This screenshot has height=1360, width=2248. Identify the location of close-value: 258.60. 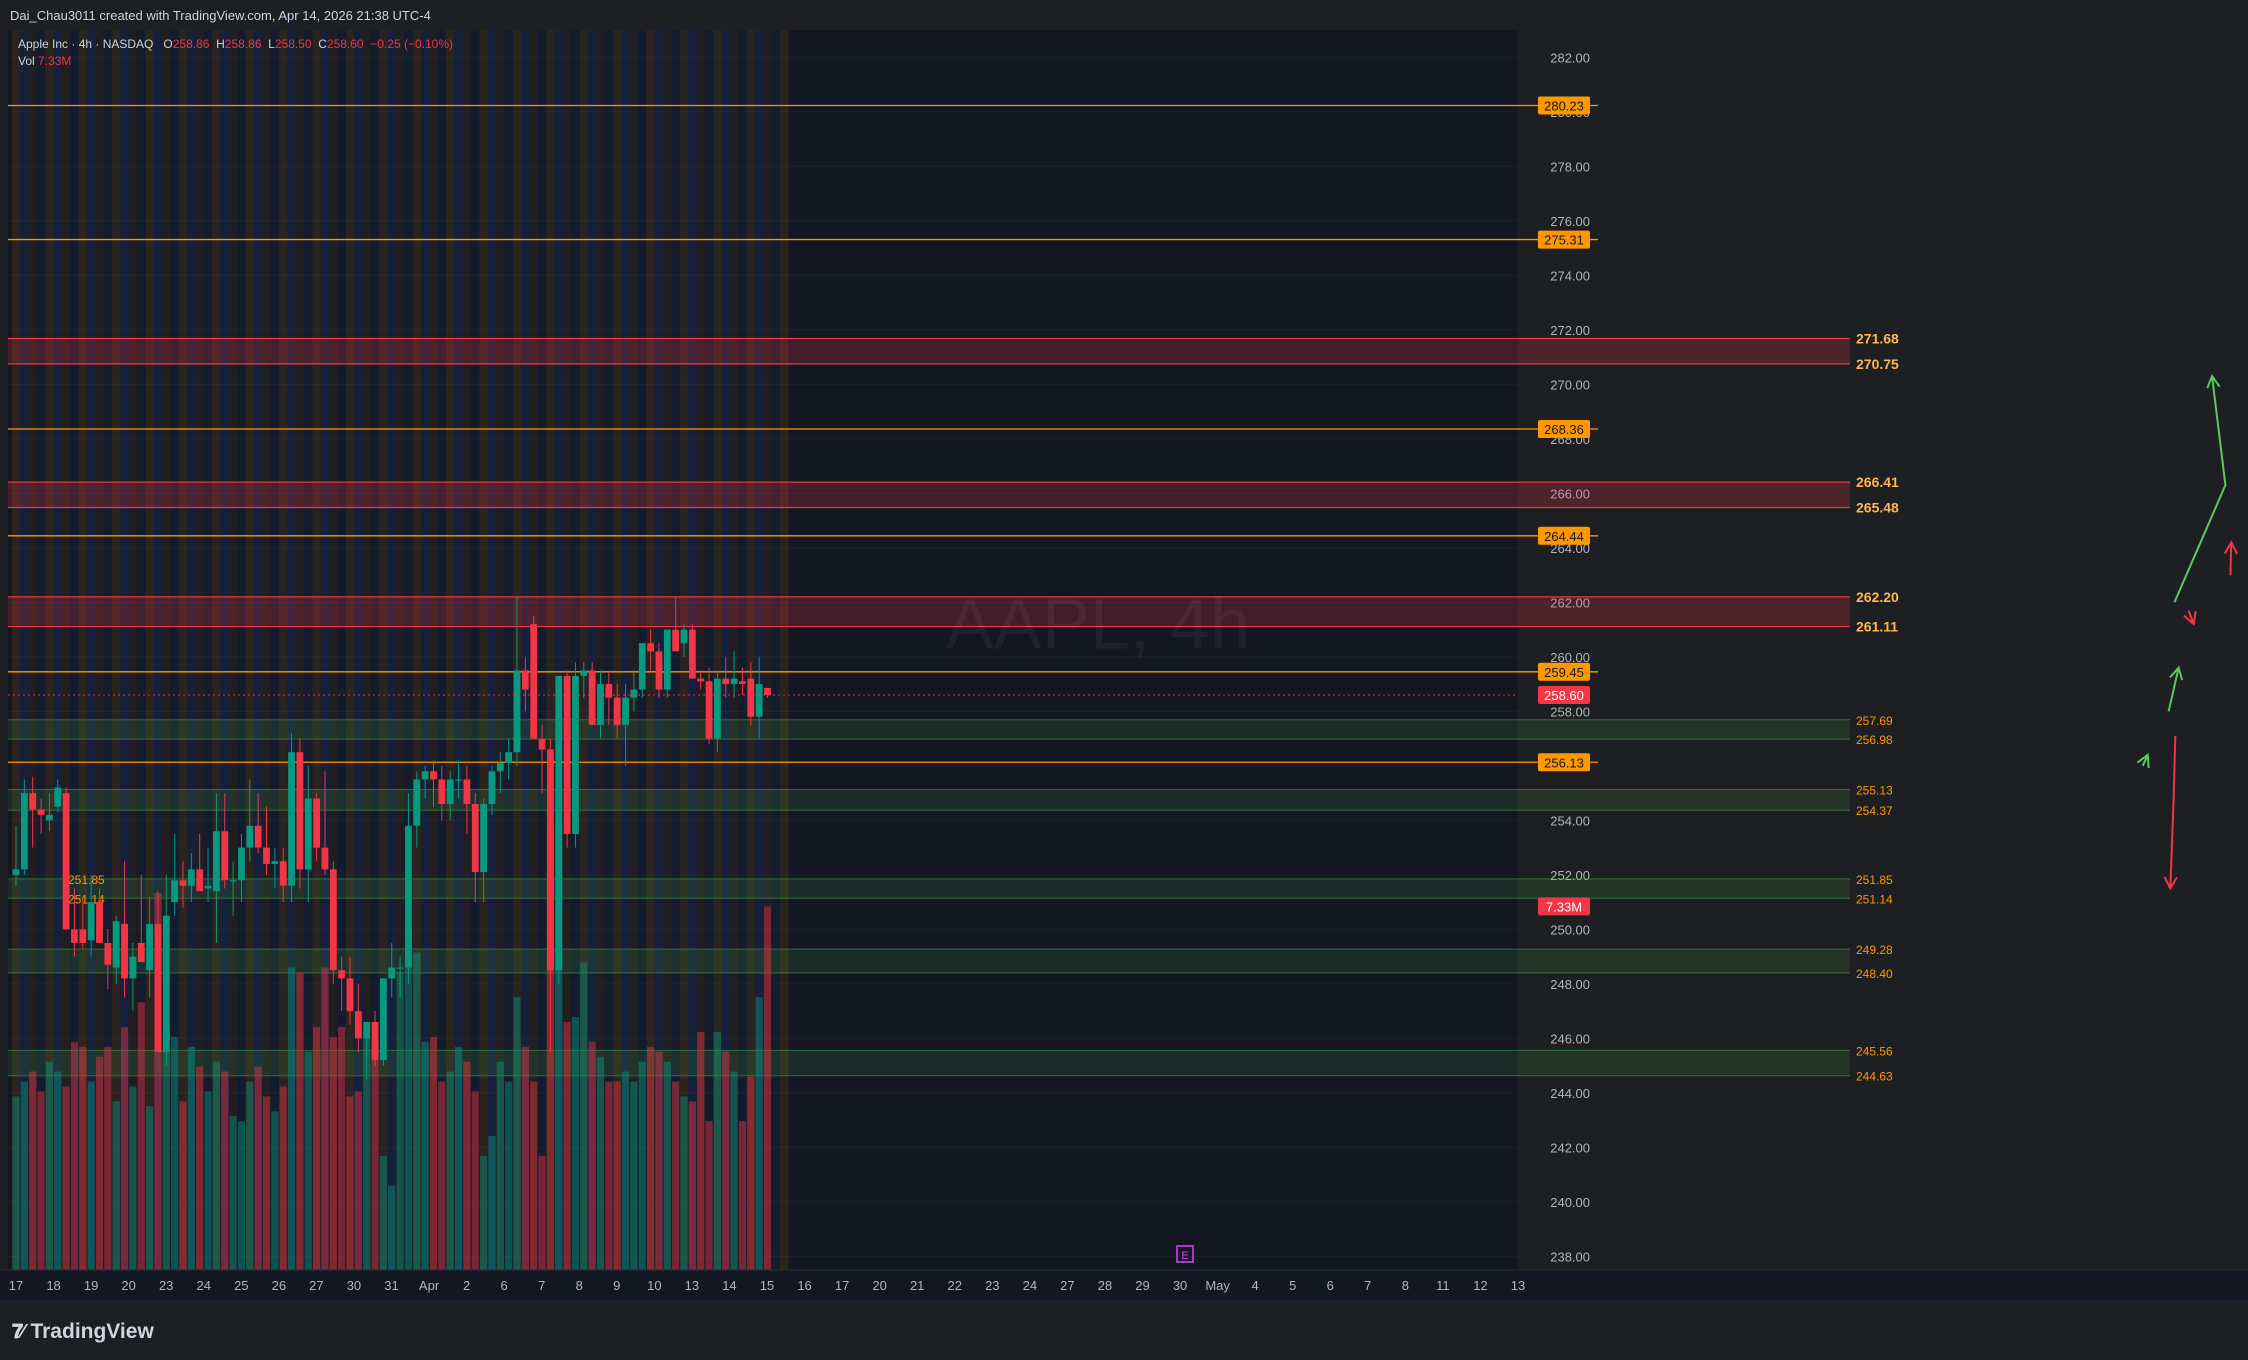
(345, 44).